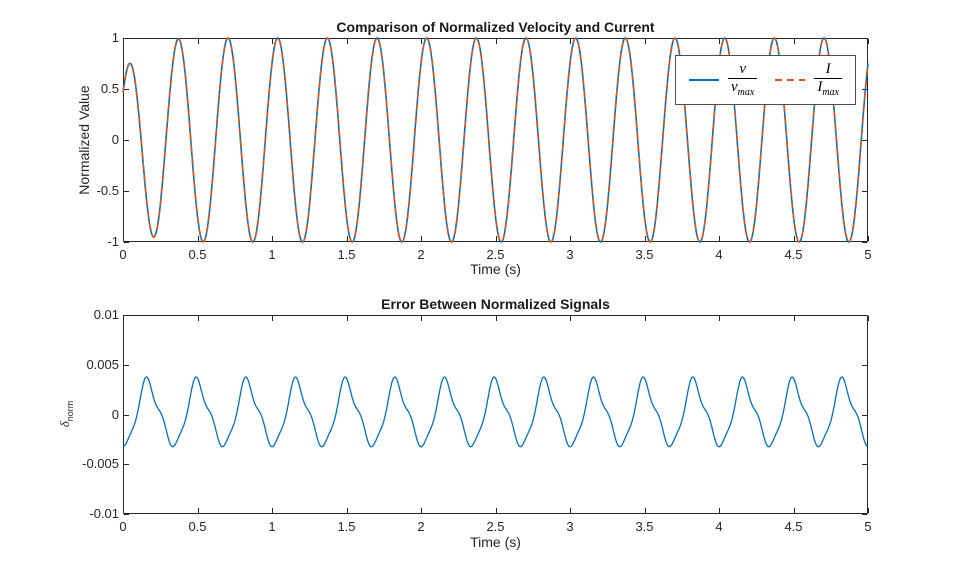 The height and width of the screenshot is (577, 959). Describe the element at coordinates (495, 542) in the screenshot. I see `bottom-x-axis-label: Time (s)` at that location.